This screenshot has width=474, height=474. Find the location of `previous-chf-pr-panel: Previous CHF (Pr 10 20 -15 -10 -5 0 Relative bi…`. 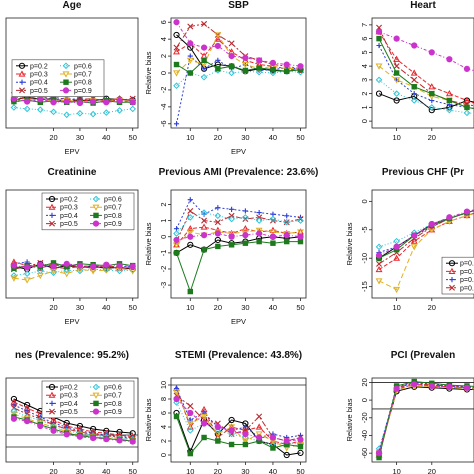

previous-chf-pr-panel: Previous CHF (Pr 10 20 -15 -10 -5 0 Relative bi… is located at coordinates (409, 239).